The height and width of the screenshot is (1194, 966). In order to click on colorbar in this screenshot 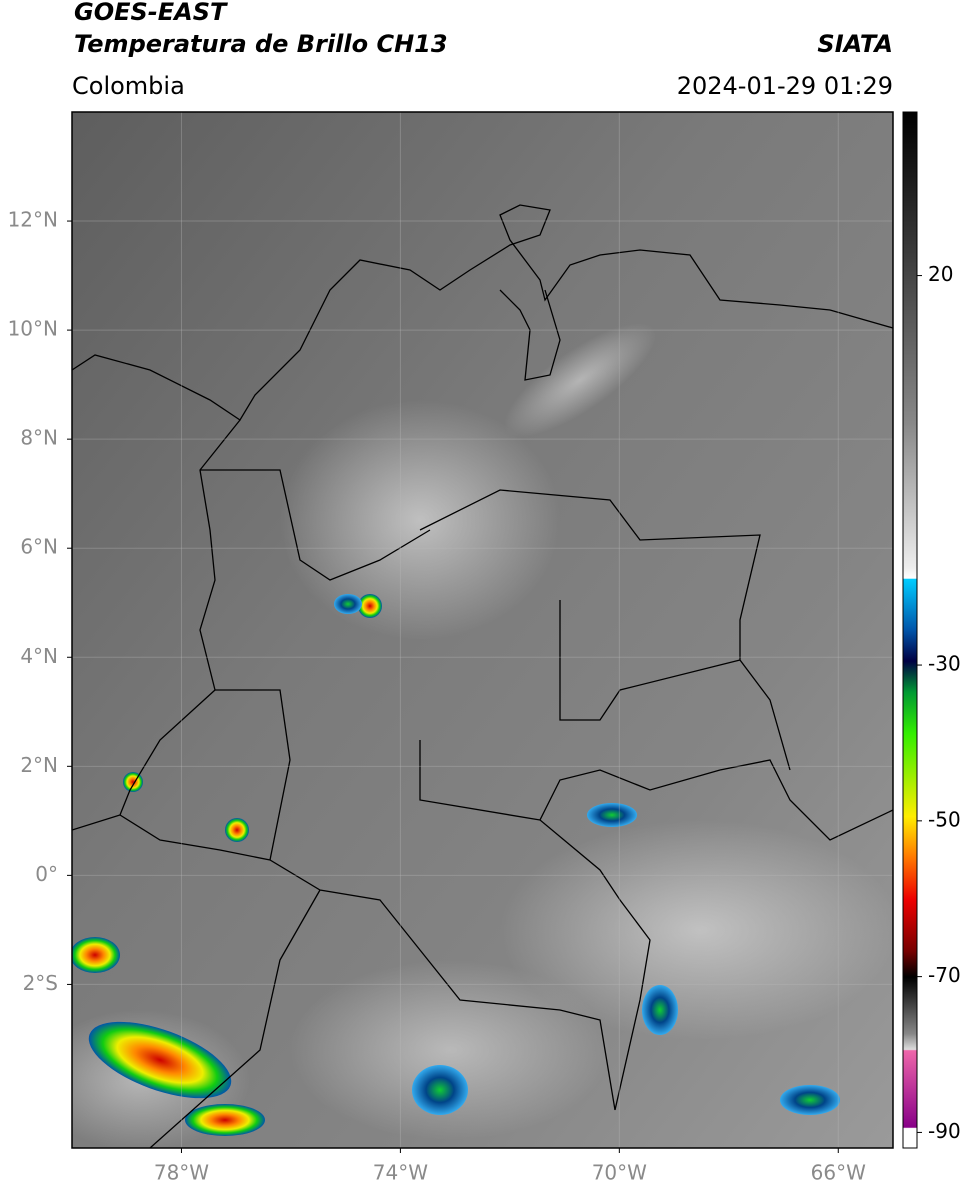, I will do `click(910, 630)`.